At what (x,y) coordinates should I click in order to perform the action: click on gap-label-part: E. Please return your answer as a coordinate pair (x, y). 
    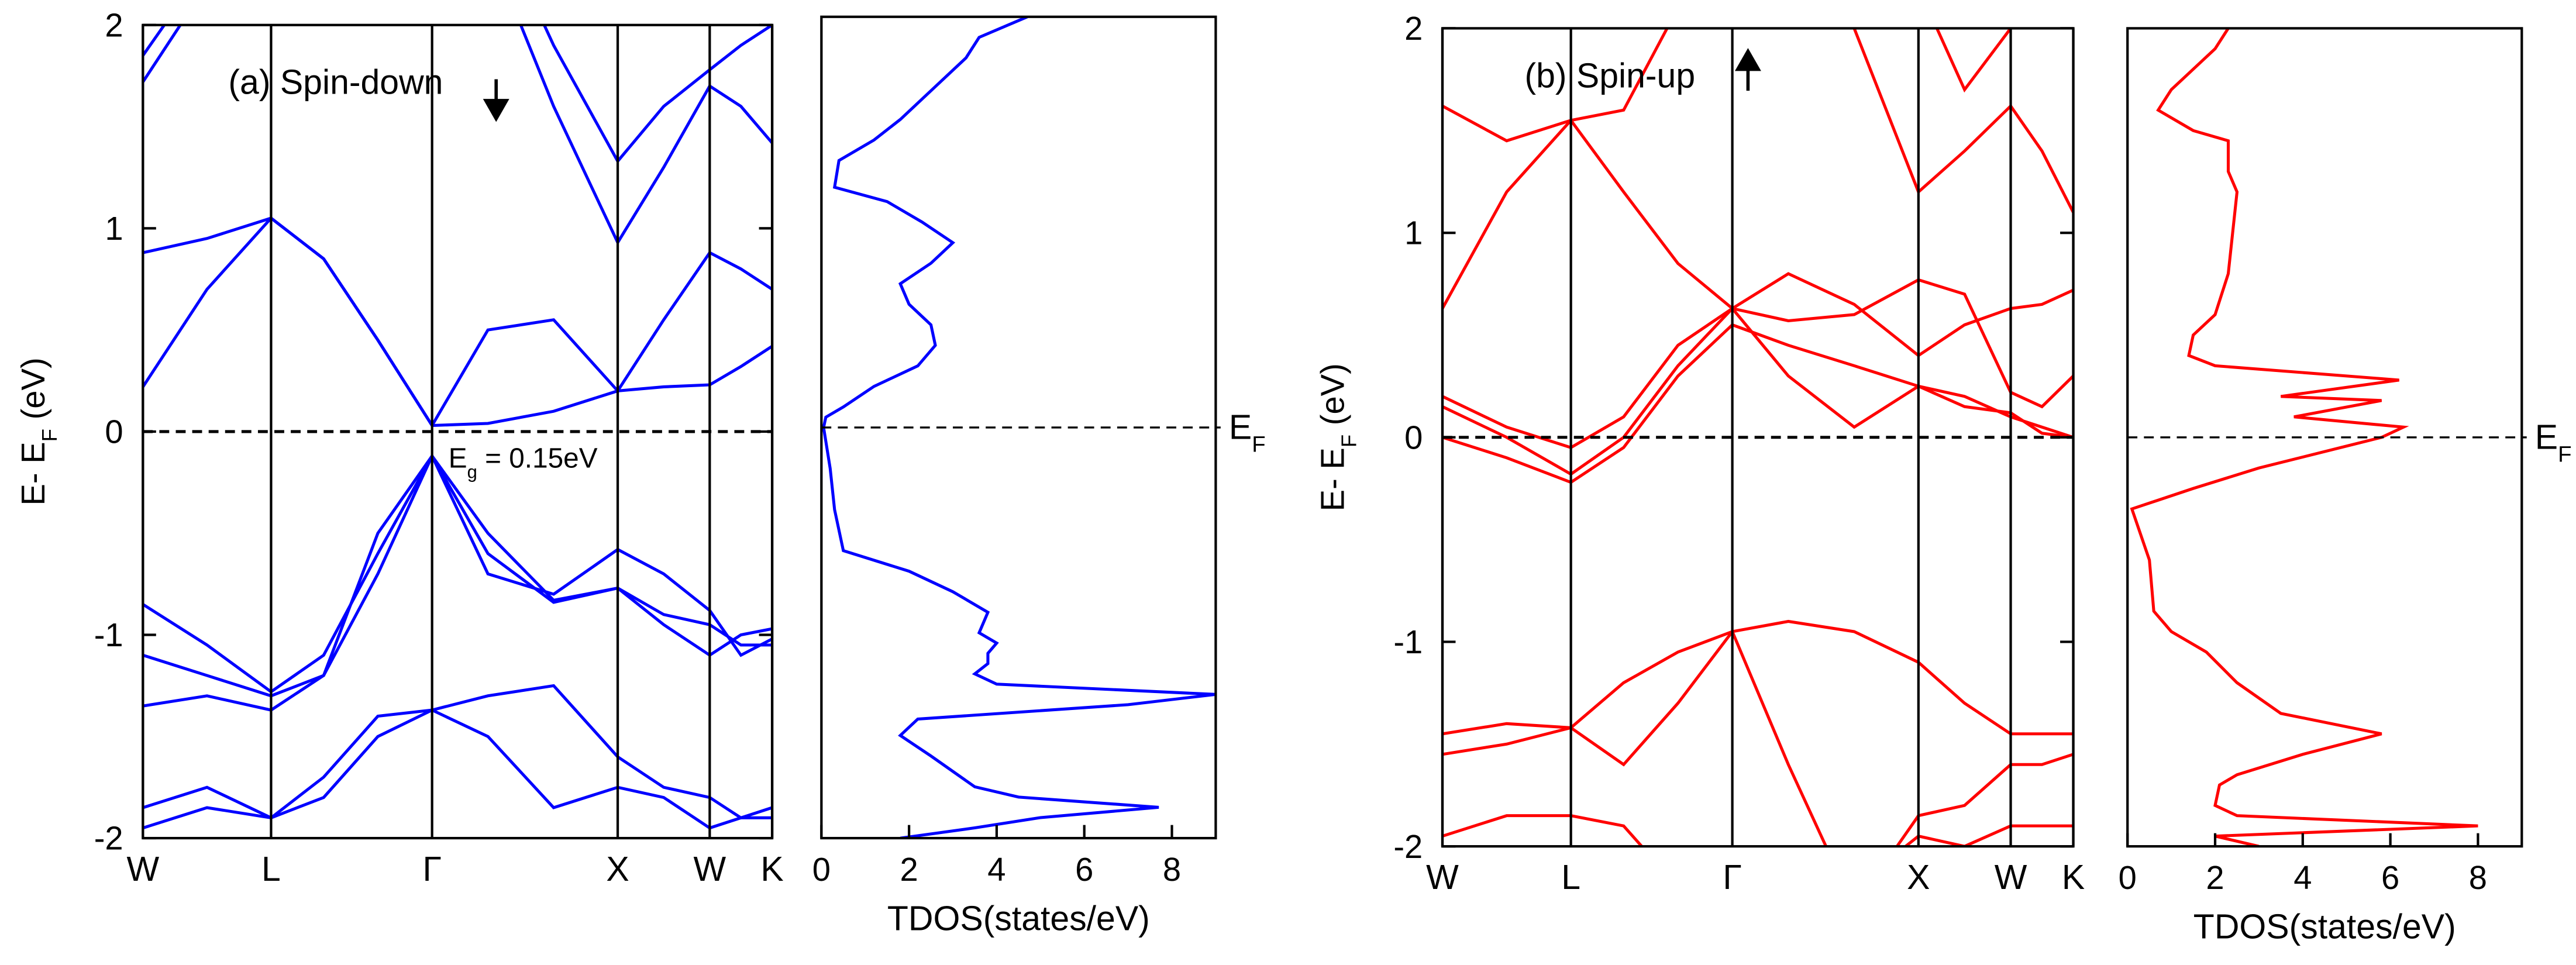
    Looking at the image, I should click on (458, 458).